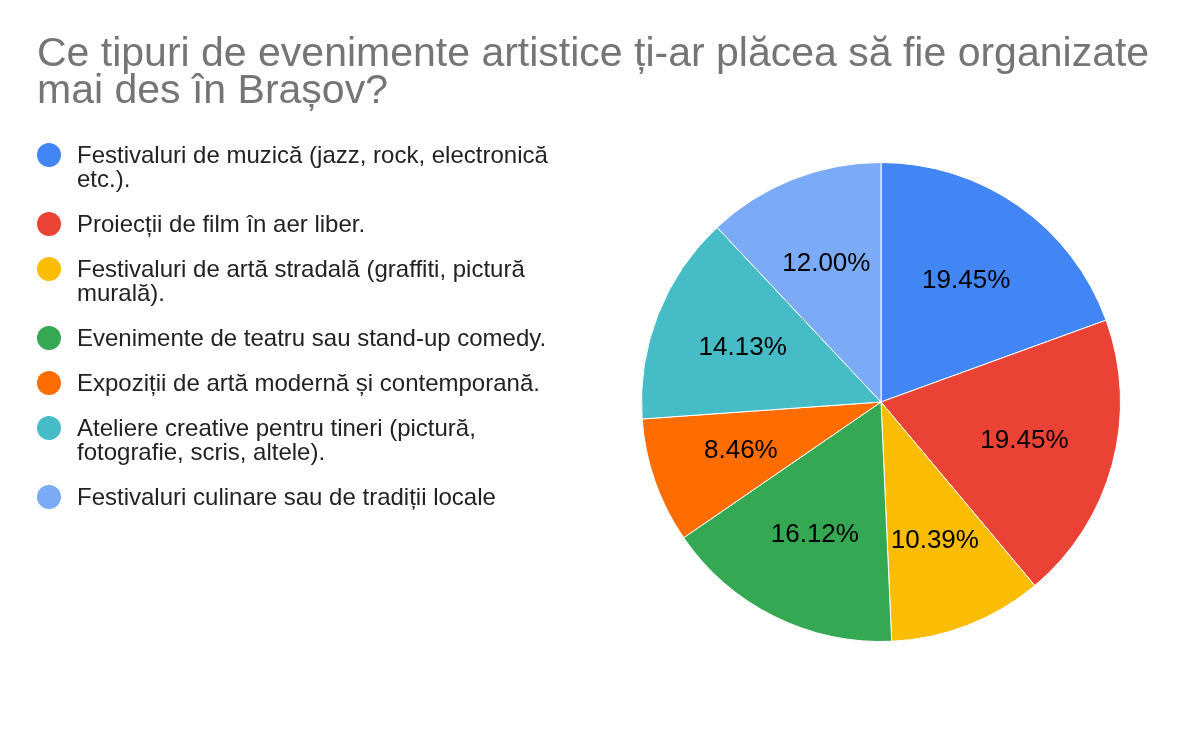  What do you see at coordinates (277, 439) in the screenshot?
I see `legend-label: Ateliere creative pentru tineri (pictură, fotografie, scris, altele).` at bounding box center [277, 439].